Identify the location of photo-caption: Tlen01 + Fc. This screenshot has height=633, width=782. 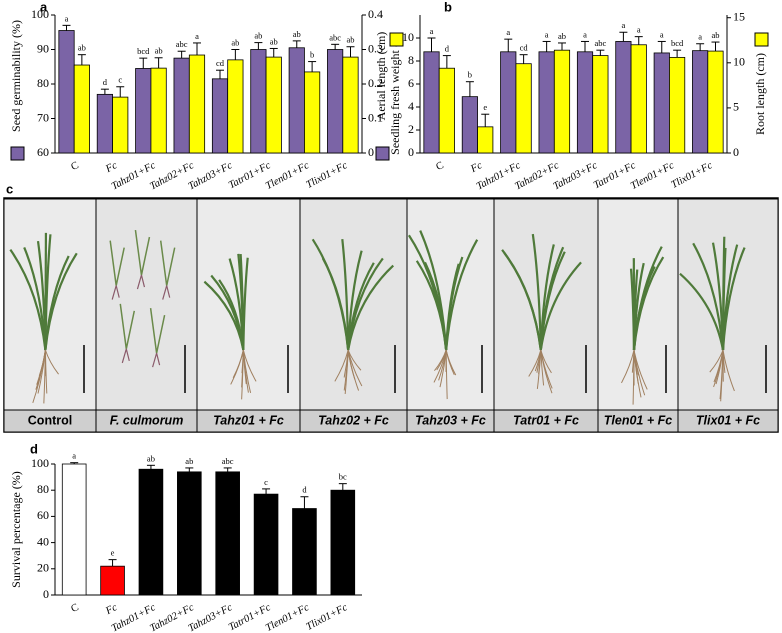
(638, 420).